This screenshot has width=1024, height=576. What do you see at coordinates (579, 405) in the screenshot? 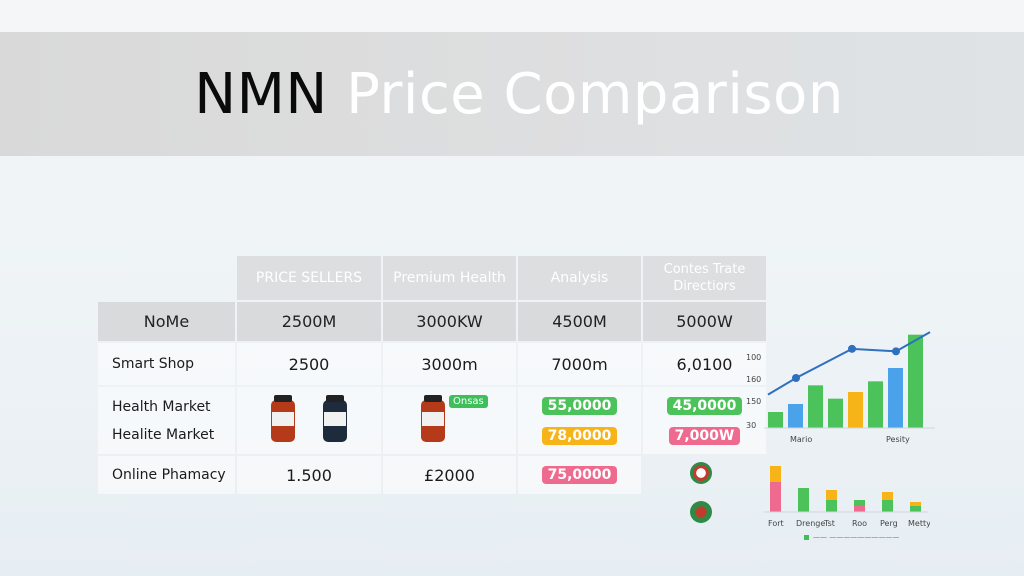
I see `analysis-badge-green: 55,0000` at bounding box center [579, 405].